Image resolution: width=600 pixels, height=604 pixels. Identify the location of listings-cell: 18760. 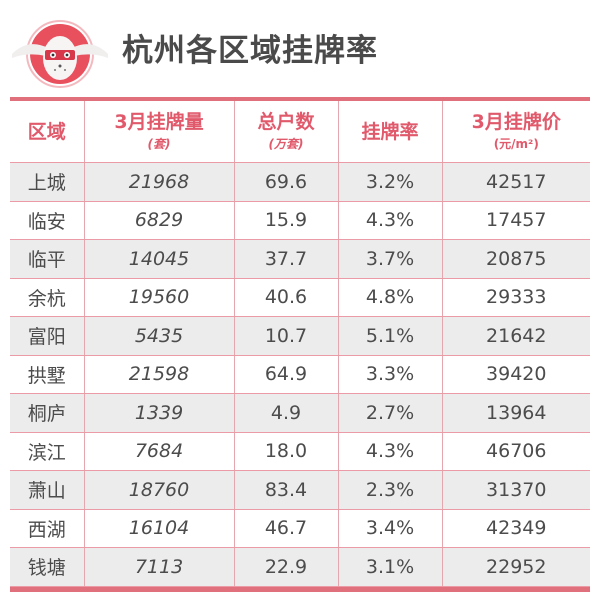
(159, 490).